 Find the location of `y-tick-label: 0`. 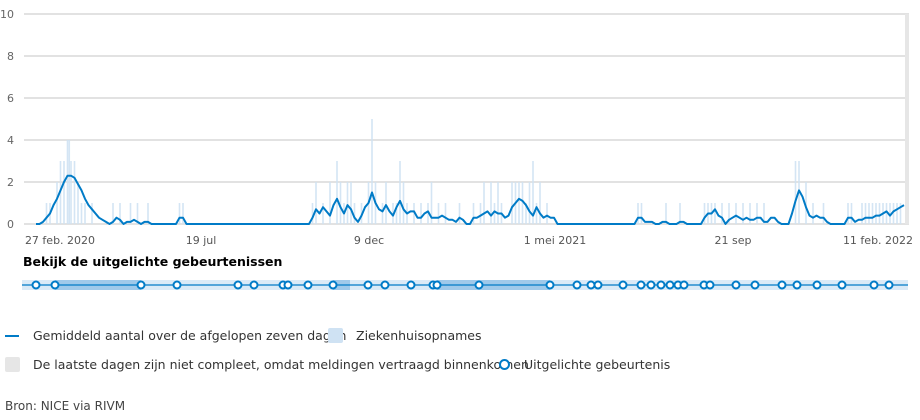

y-tick-label: 0 is located at coordinates (10, 224).